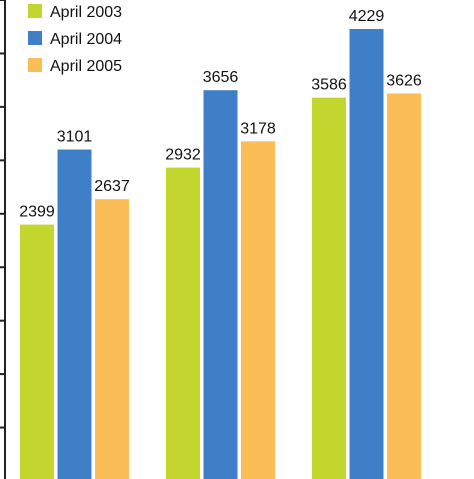 The height and width of the screenshot is (479, 474). What do you see at coordinates (221, 77) in the screenshot?
I see `value-label: 3656` at bounding box center [221, 77].